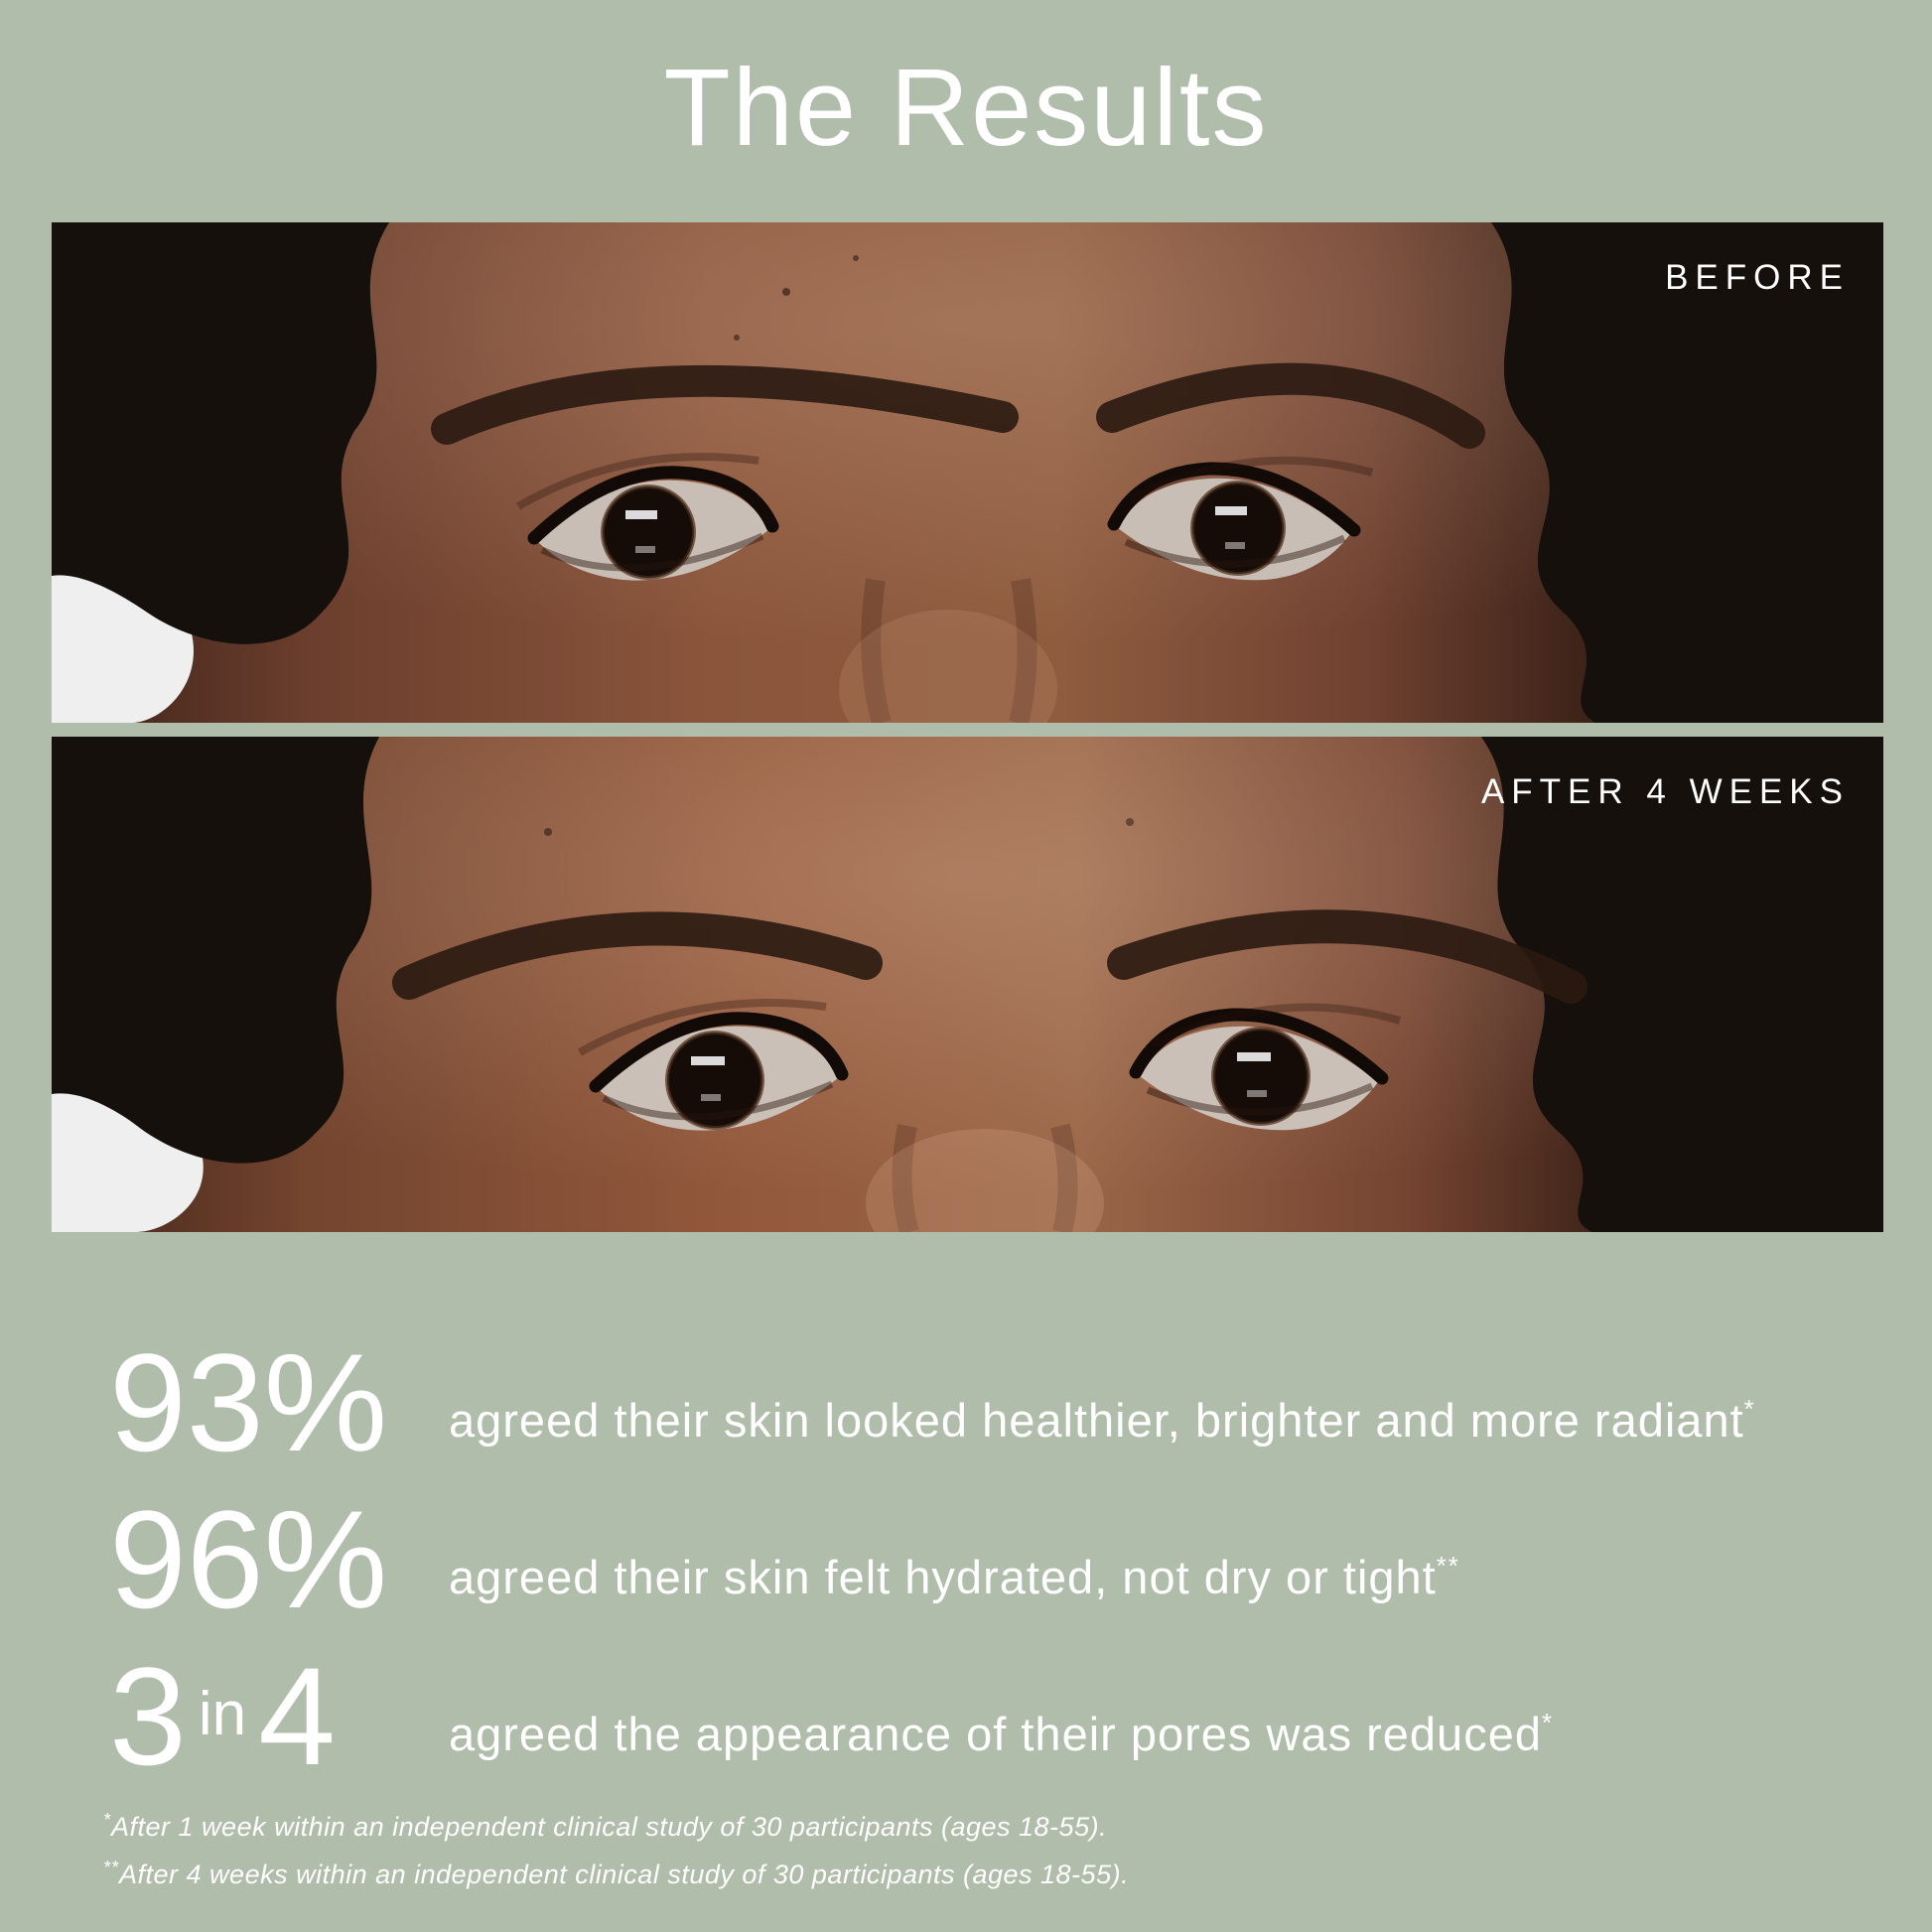 Image resolution: width=1932 pixels, height=1932 pixels. I want to click on stat-number: 4, so click(298, 1716).